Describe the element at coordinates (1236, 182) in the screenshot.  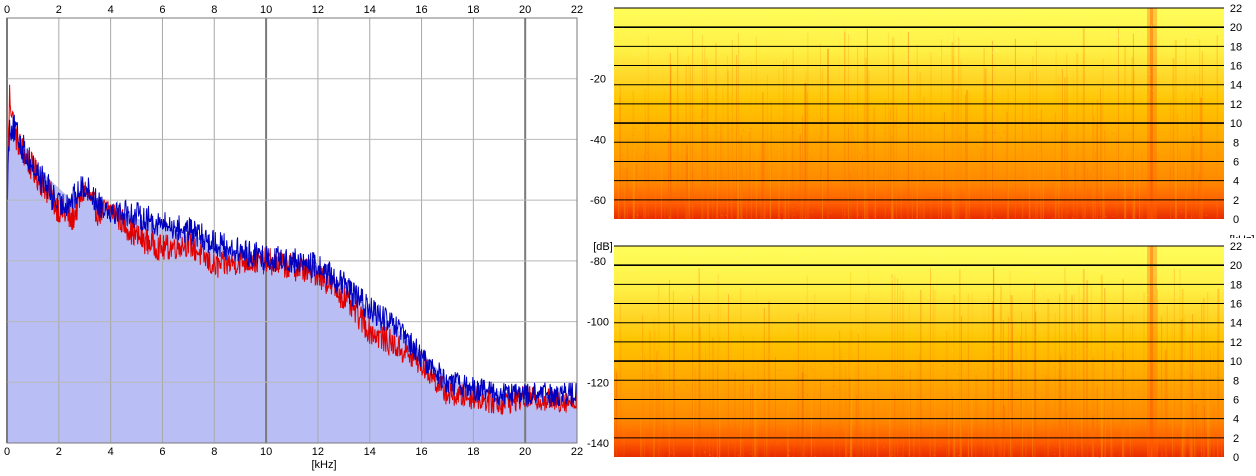
I see `frequency-tick-label: 4` at that location.